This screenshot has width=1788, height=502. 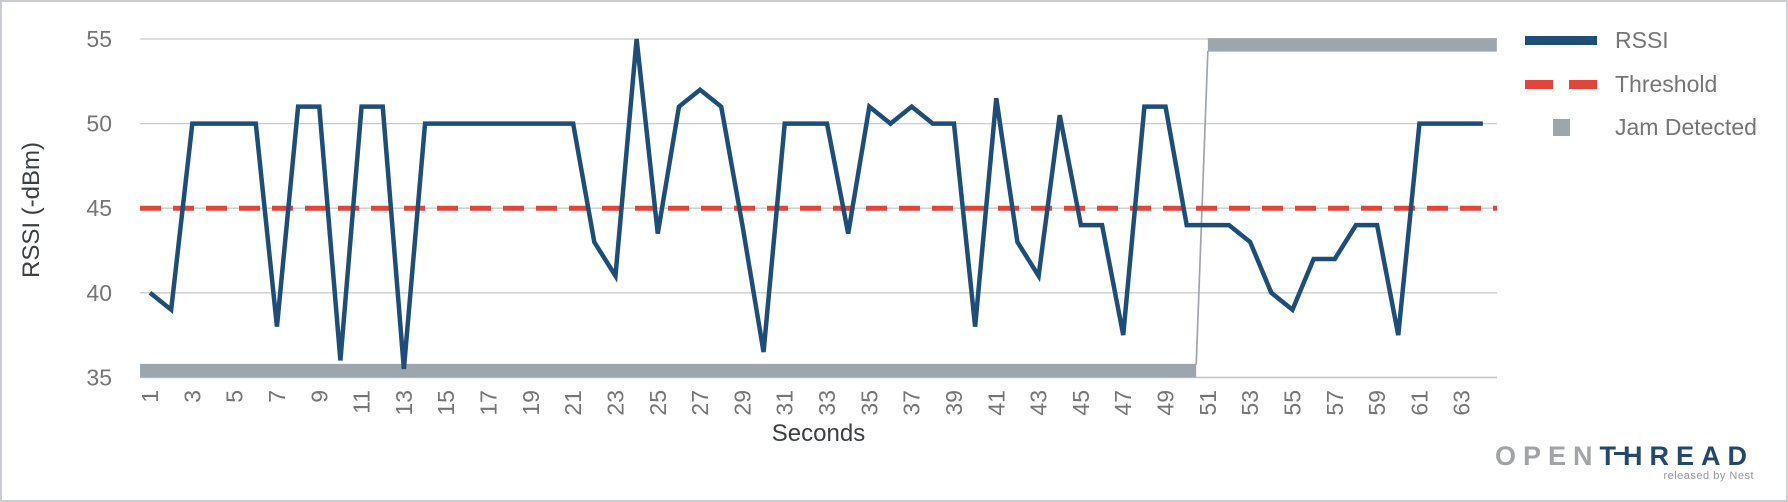 What do you see at coordinates (1419, 403) in the screenshot?
I see `x-tick-label-61: 61` at bounding box center [1419, 403].